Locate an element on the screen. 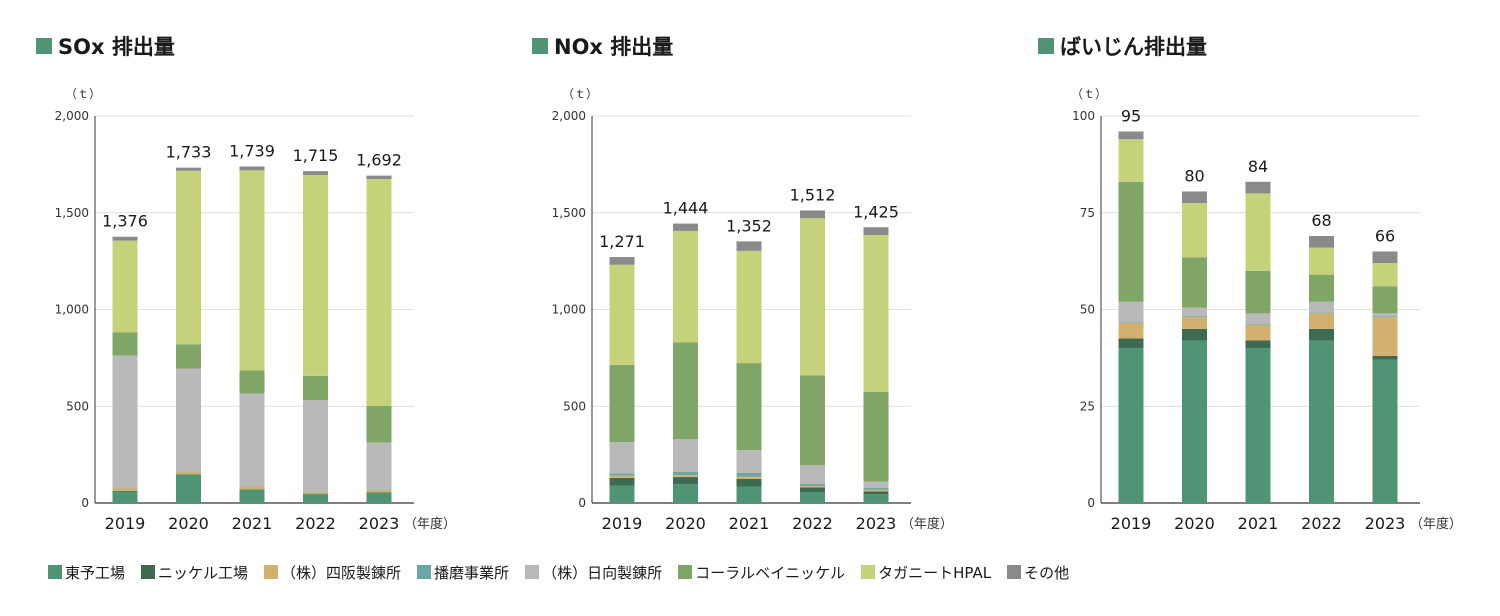 The width and height of the screenshot is (1500, 616). x-tick-label: 2022 is located at coordinates (812, 523).